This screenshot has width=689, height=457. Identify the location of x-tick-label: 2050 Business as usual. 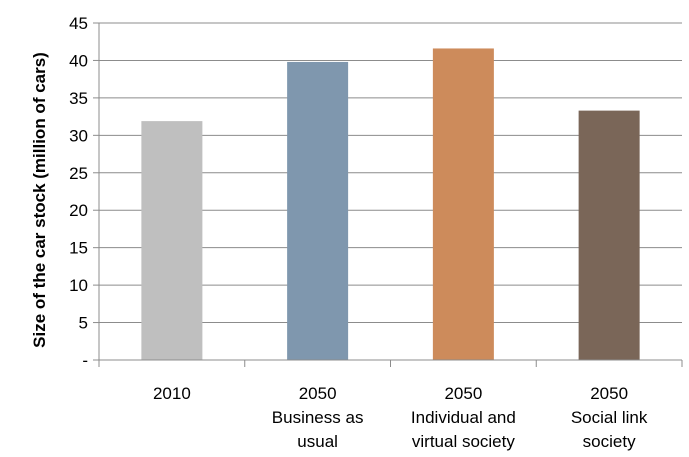
(318, 417).